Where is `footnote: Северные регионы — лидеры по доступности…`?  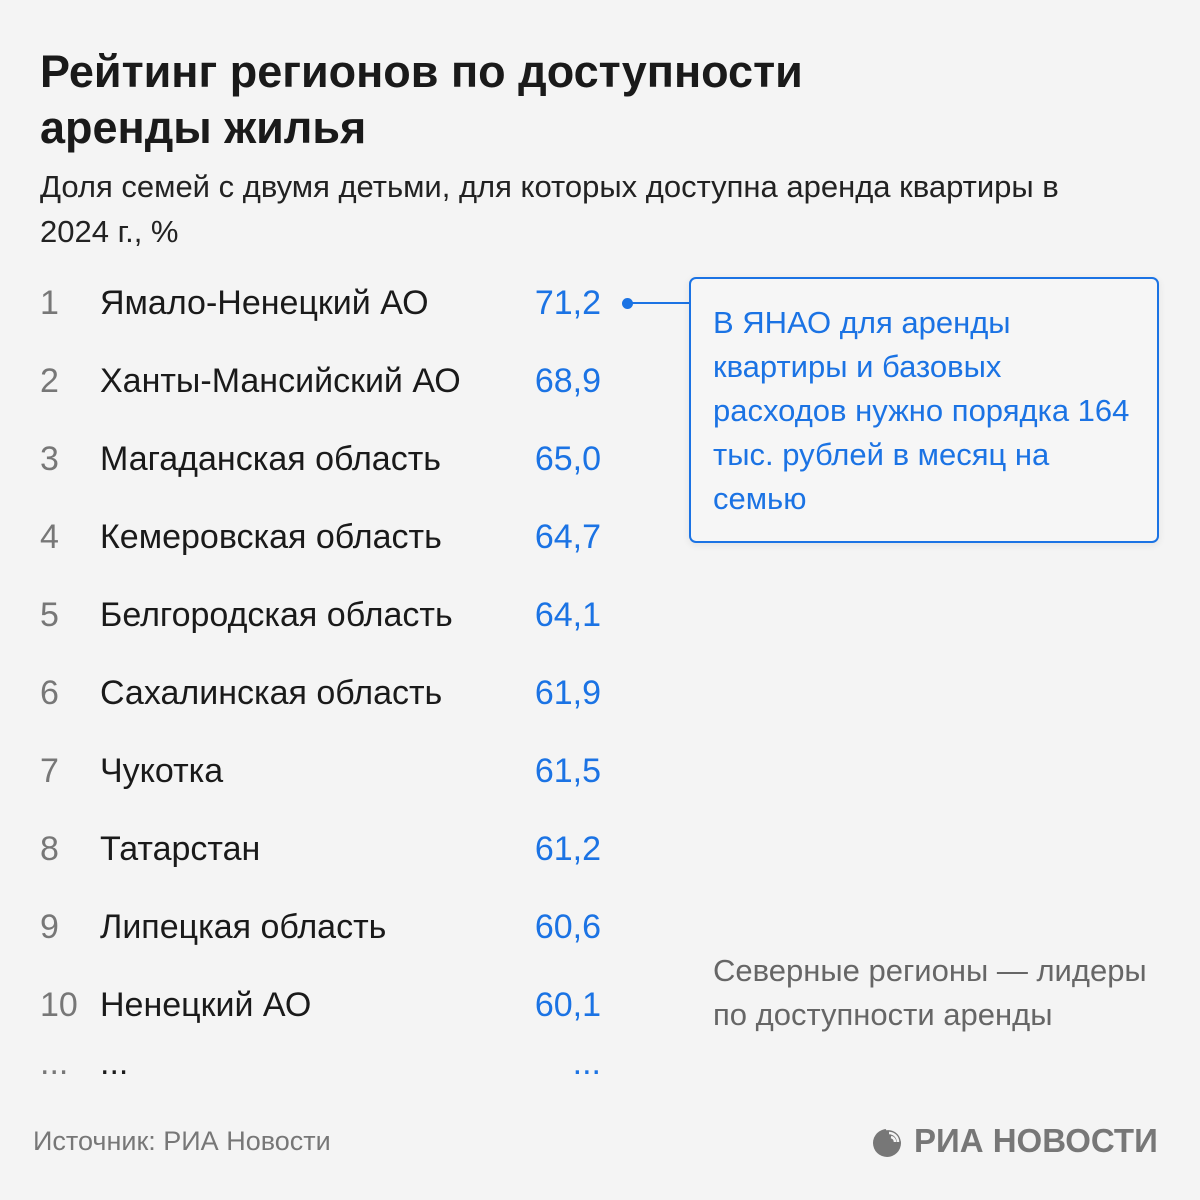
footnote: Северные регионы — лидеры по доступности… is located at coordinates (930, 992).